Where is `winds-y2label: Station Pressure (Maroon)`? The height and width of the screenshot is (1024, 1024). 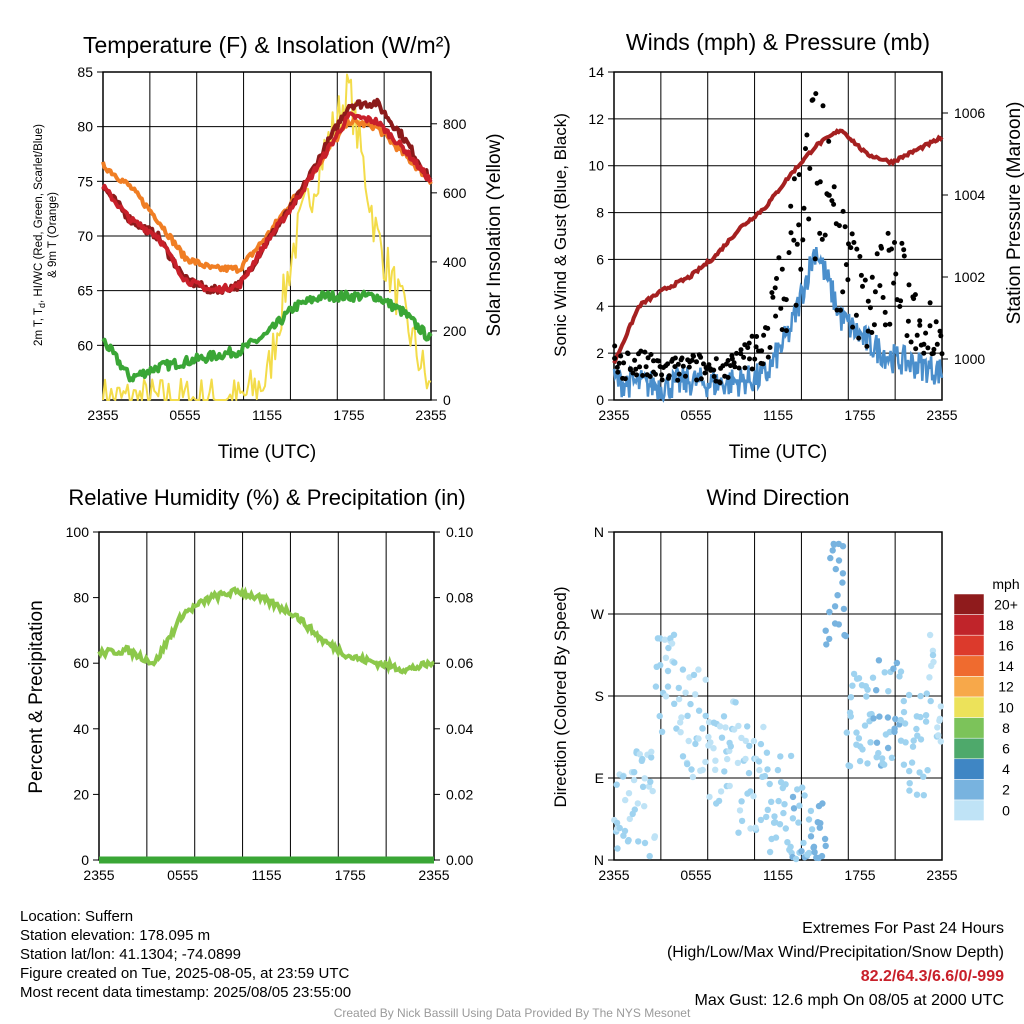 winds-y2label: Station Pressure (Maroon) is located at coordinates (1014, 213).